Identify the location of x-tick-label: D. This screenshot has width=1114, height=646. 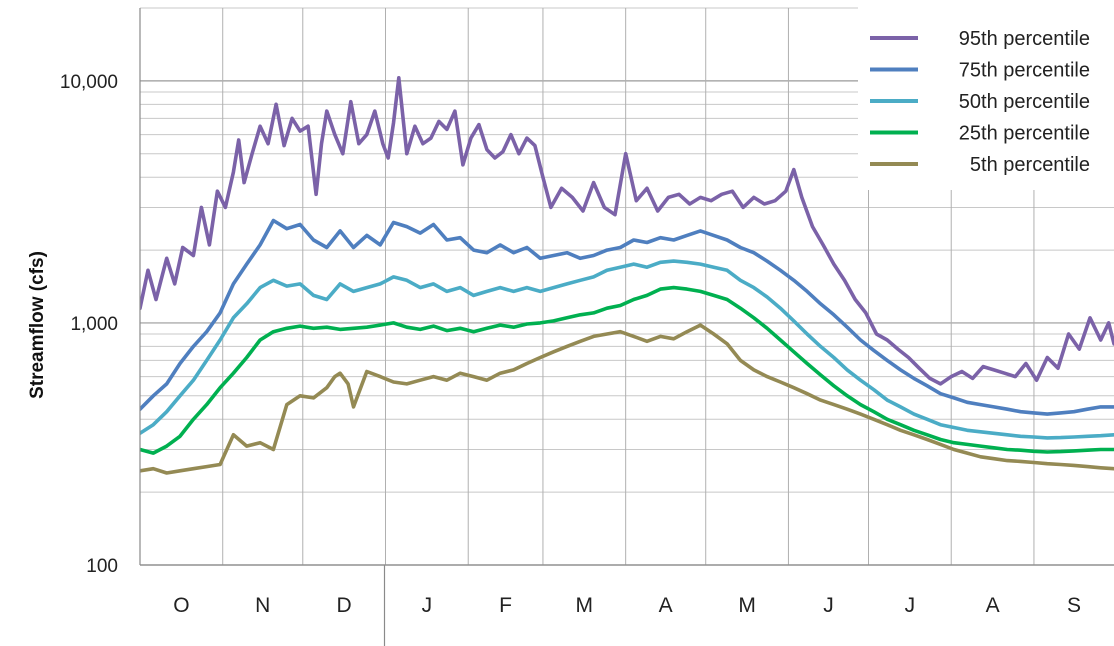
(344, 605).